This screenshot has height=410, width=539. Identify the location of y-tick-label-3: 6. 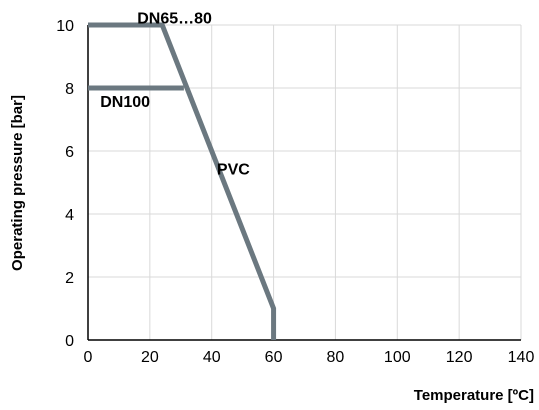
(69, 152).